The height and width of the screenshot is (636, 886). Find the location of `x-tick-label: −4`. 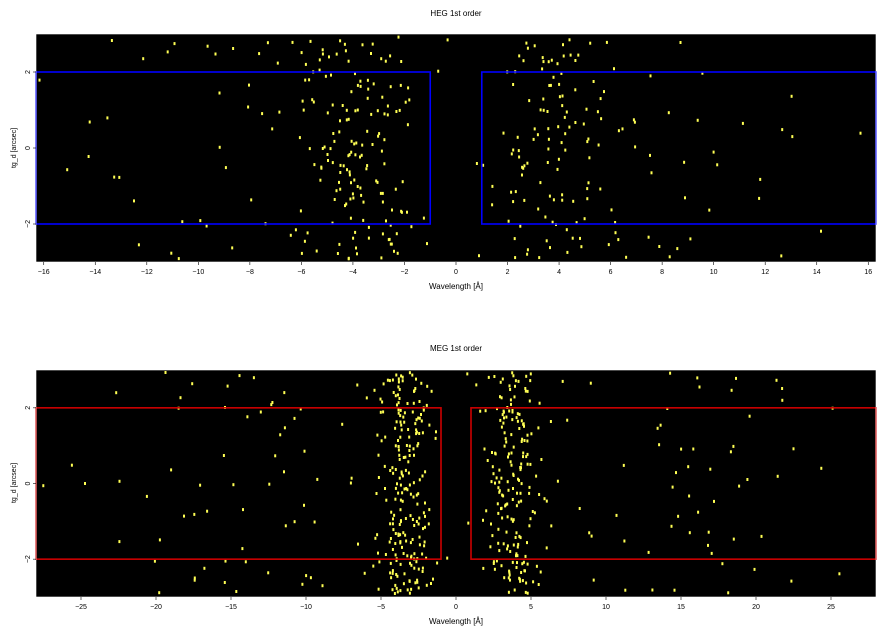

x-tick-label: −4 is located at coordinates (353, 272).